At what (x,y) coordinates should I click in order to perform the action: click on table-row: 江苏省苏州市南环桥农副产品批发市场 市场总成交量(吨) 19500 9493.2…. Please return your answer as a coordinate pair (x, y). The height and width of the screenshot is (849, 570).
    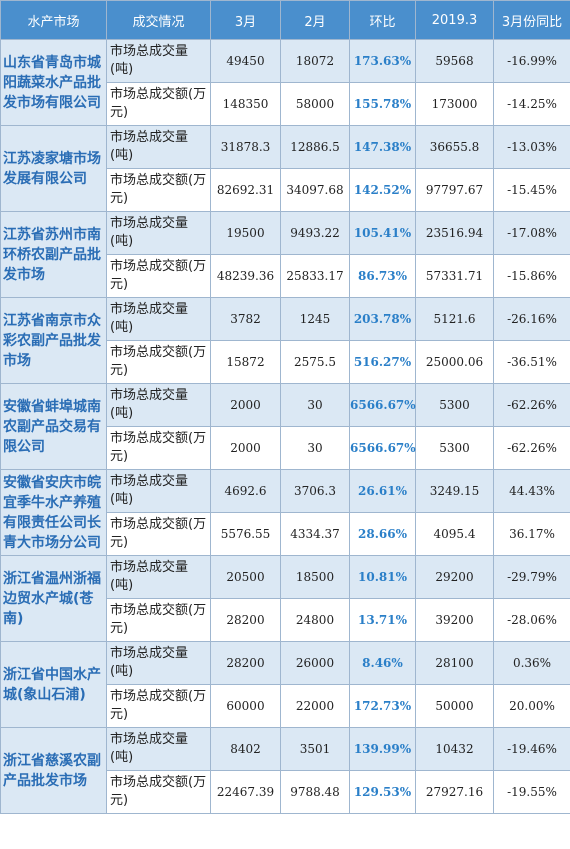
    Looking at the image, I should click on (285, 233).